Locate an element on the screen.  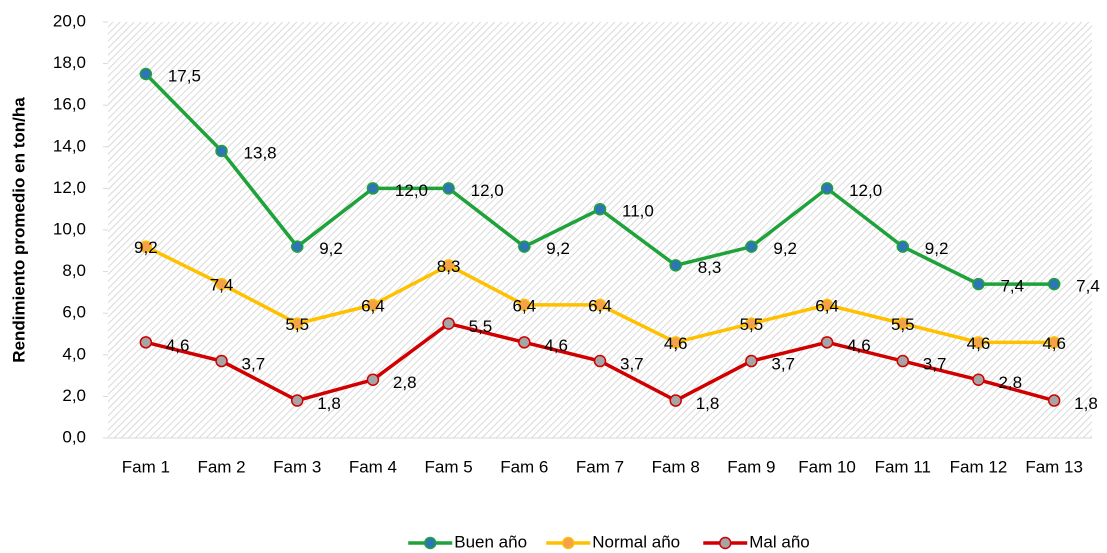
x-tick-label: Fam 2 is located at coordinates (221, 466).